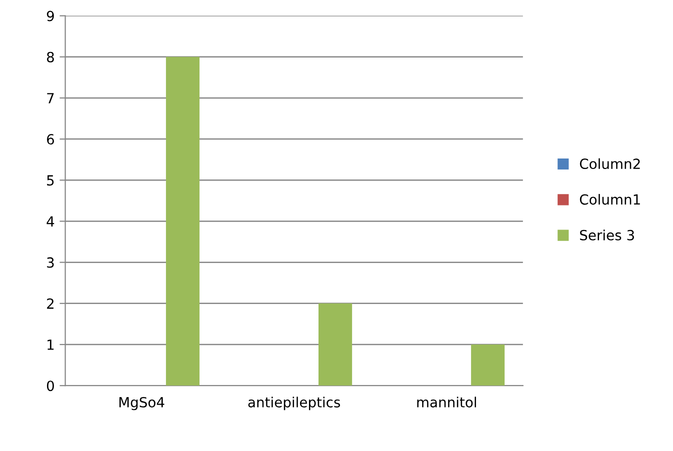 The width and height of the screenshot is (673, 451). What do you see at coordinates (50, 57) in the screenshot?
I see `y-tick-label: 8` at bounding box center [50, 57].